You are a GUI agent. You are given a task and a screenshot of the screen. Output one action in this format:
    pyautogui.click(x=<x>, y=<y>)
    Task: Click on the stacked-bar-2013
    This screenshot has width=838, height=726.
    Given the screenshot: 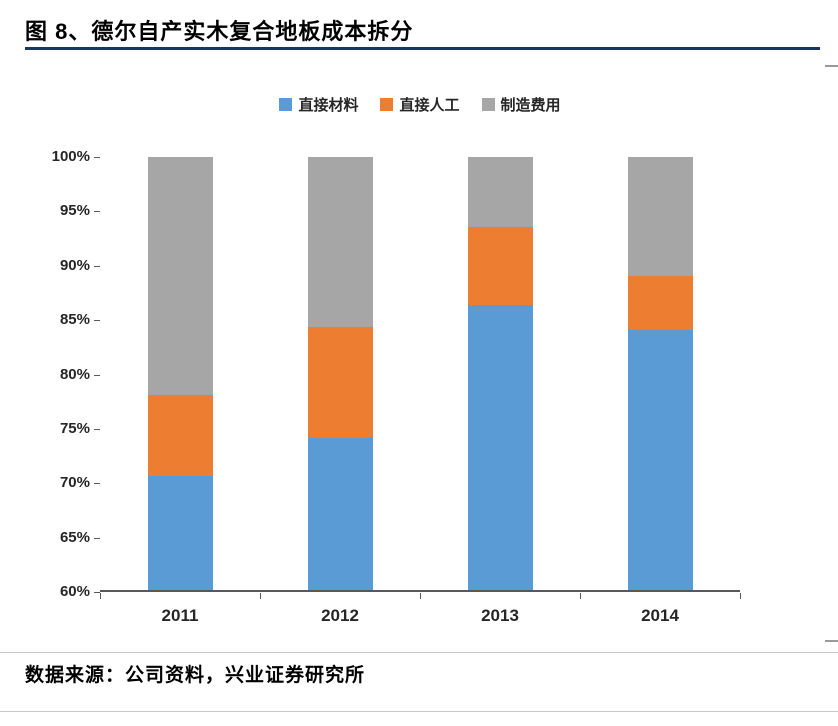 What is the action you would take?
    pyautogui.click(x=500, y=373)
    